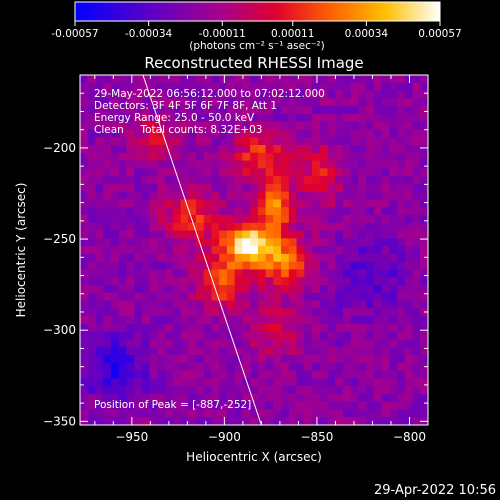 Image resolution: width=500 pixels, height=500 pixels. I want to click on y-axis-label: Heliocentric Y (arcsec), so click(21, 250).